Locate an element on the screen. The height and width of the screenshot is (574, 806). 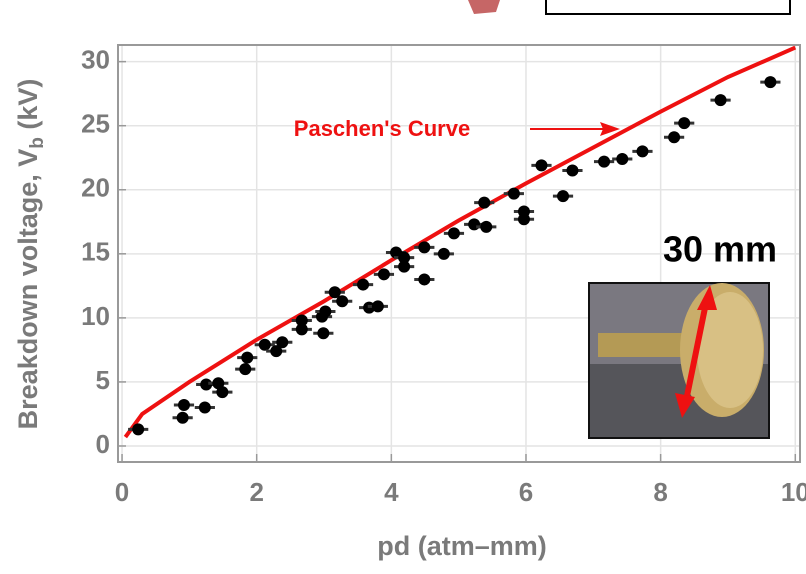
y-axis-title-main: Breakdown voltage, V is located at coordinates (28, 289).